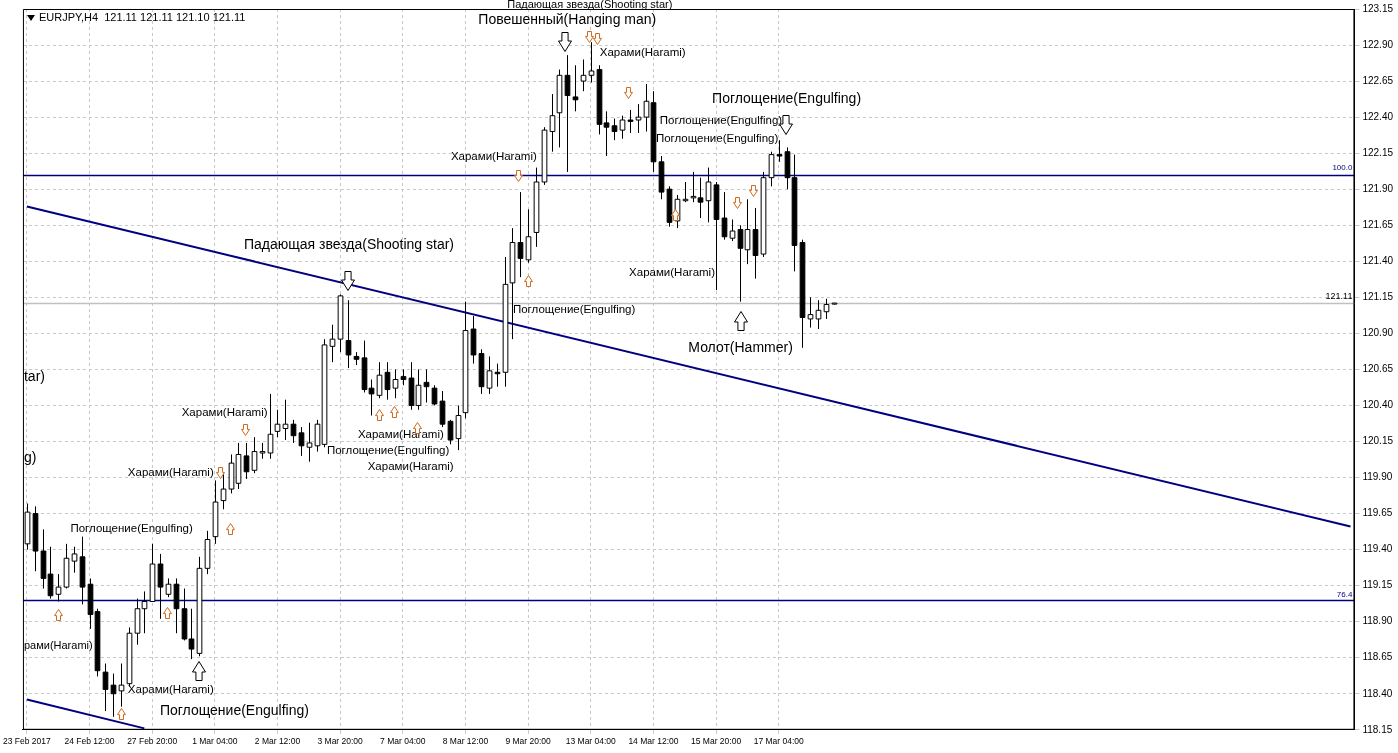 The image size is (1398, 753). I want to click on x-tick-label: 24 Feb 12:00, so click(89, 741).